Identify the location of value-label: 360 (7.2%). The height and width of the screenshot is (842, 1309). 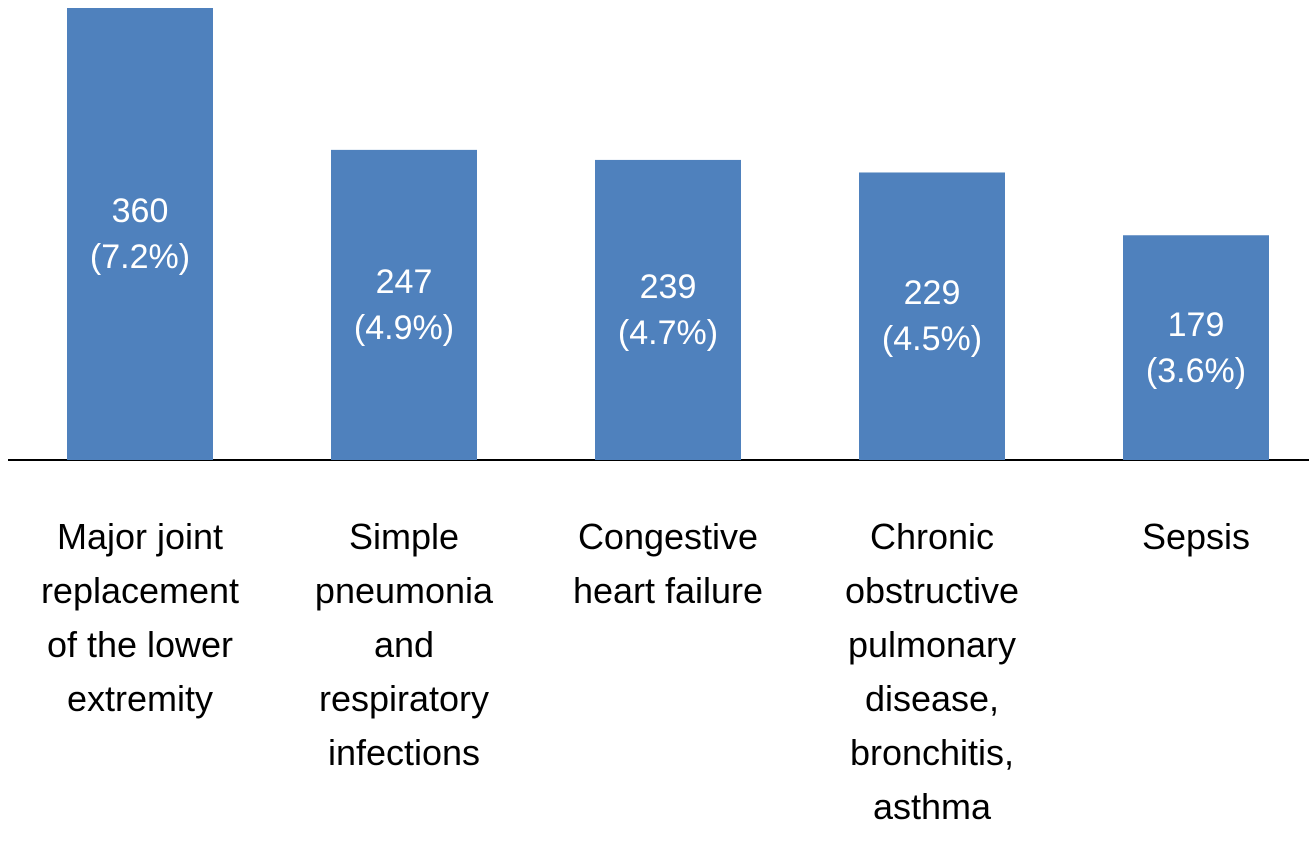
(140, 234).